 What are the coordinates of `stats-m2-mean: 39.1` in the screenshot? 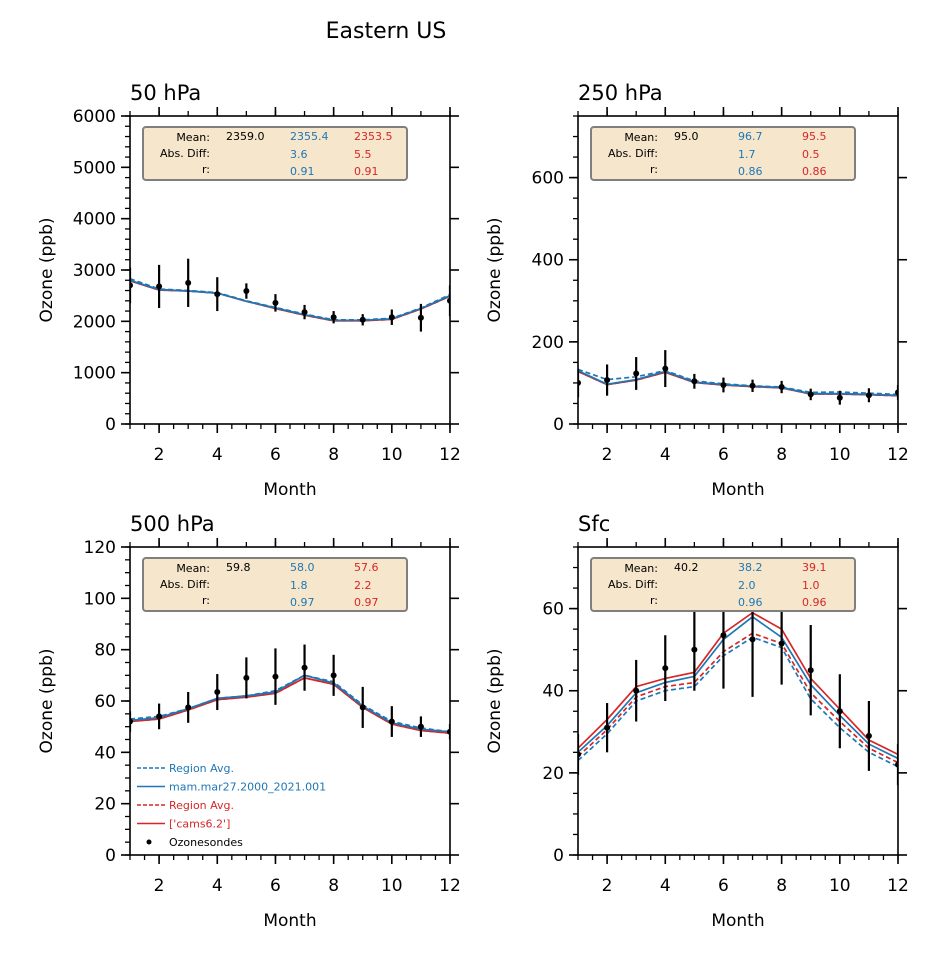 It's located at (814, 567).